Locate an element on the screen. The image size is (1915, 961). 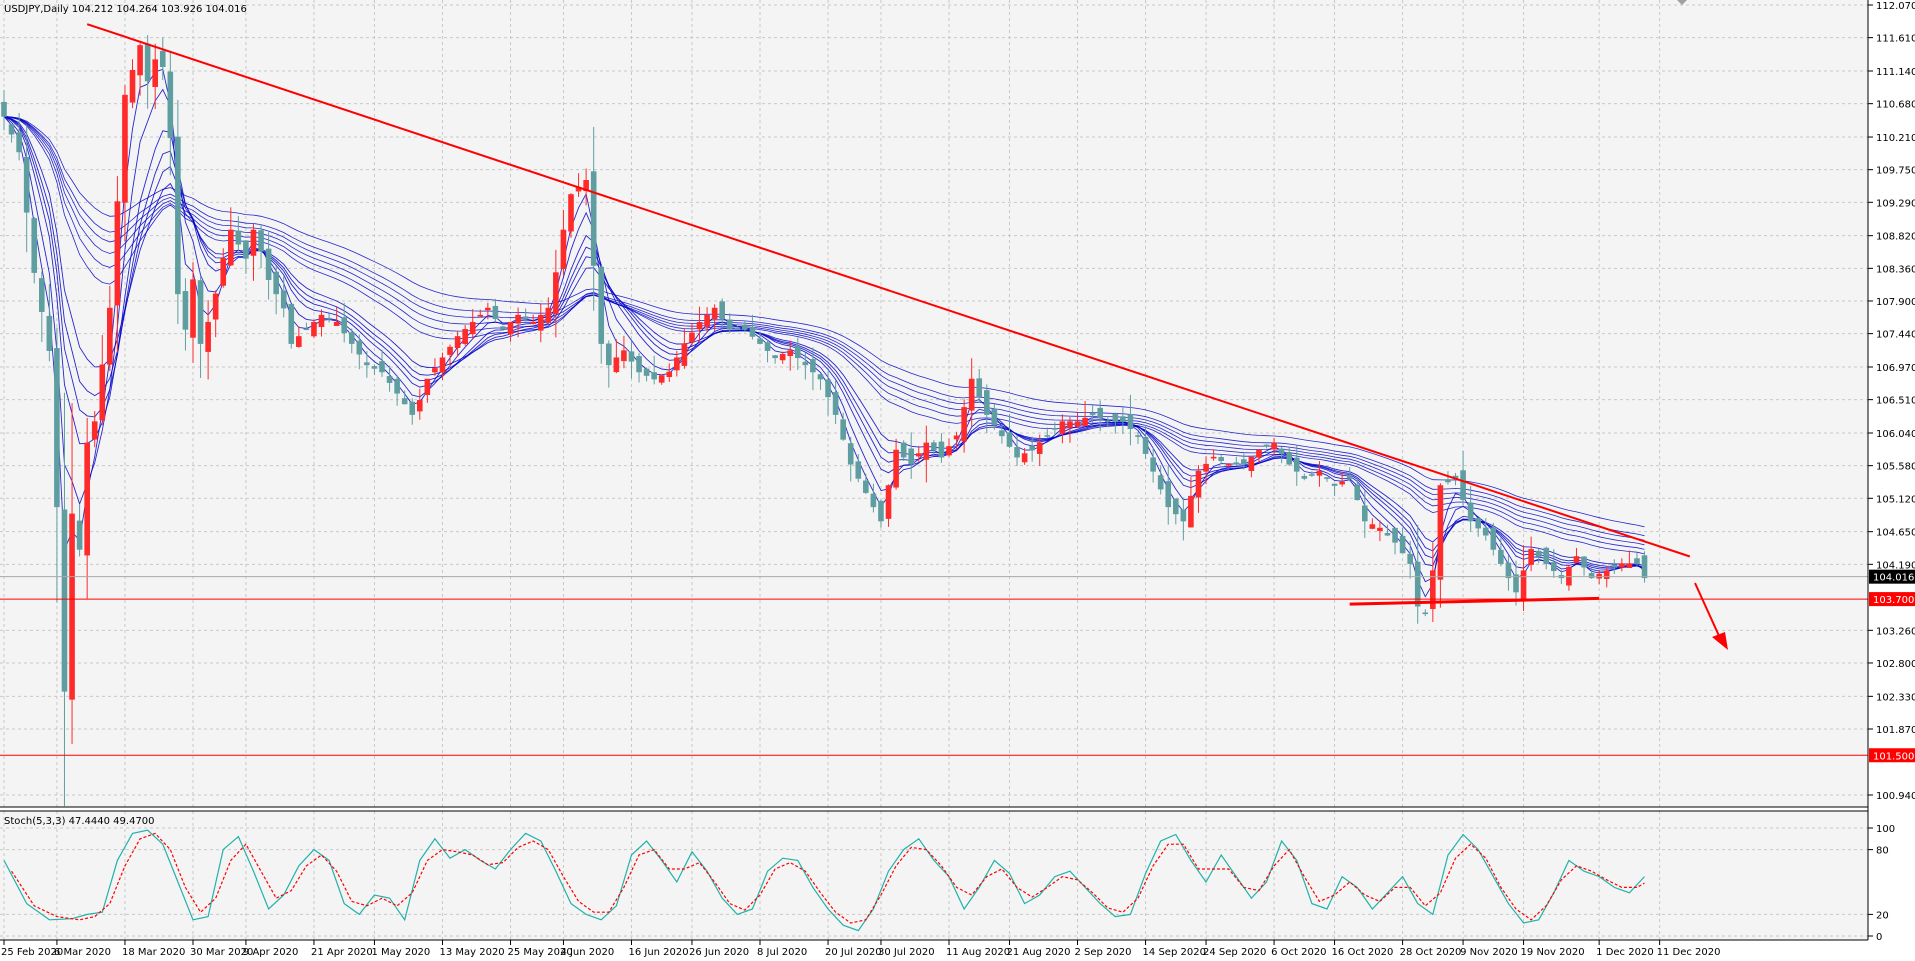
time-tick-label: 1 Dec 2020 is located at coordinates (1625, 952).